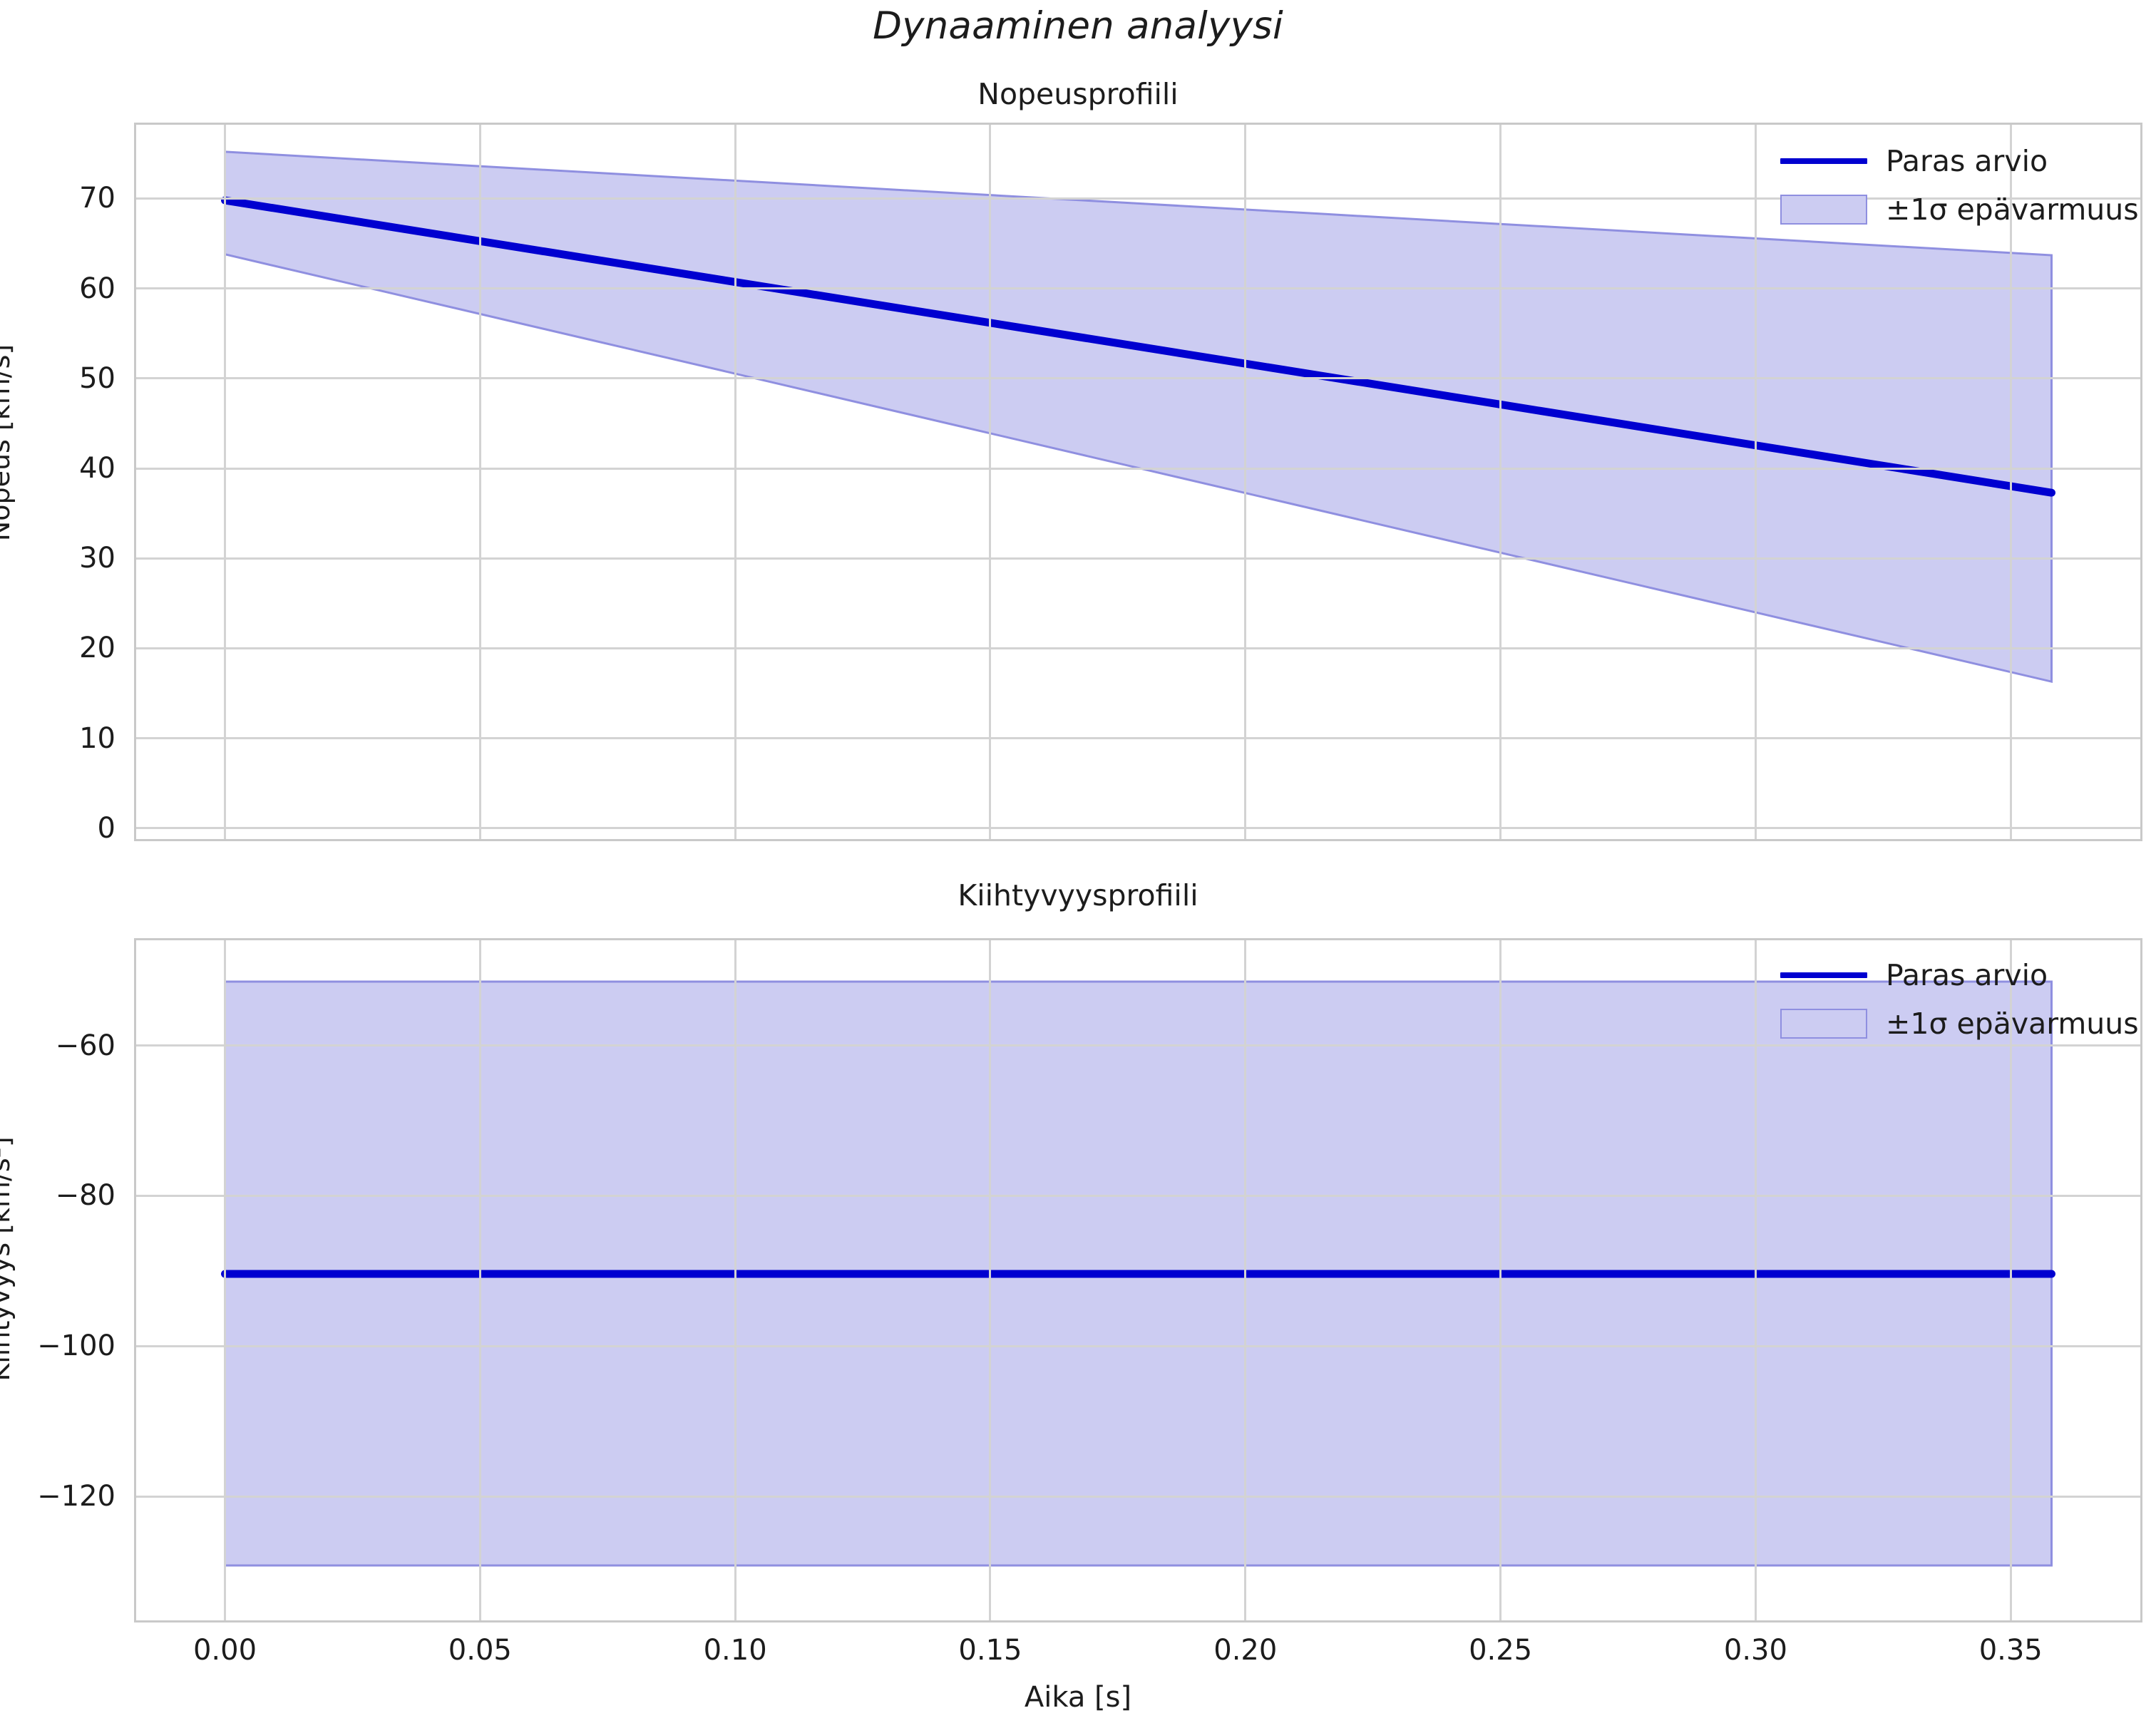 This screenshot has height=1728, width=2156. I want to click on x-tick-label: 0.15, so click(990, 1650).